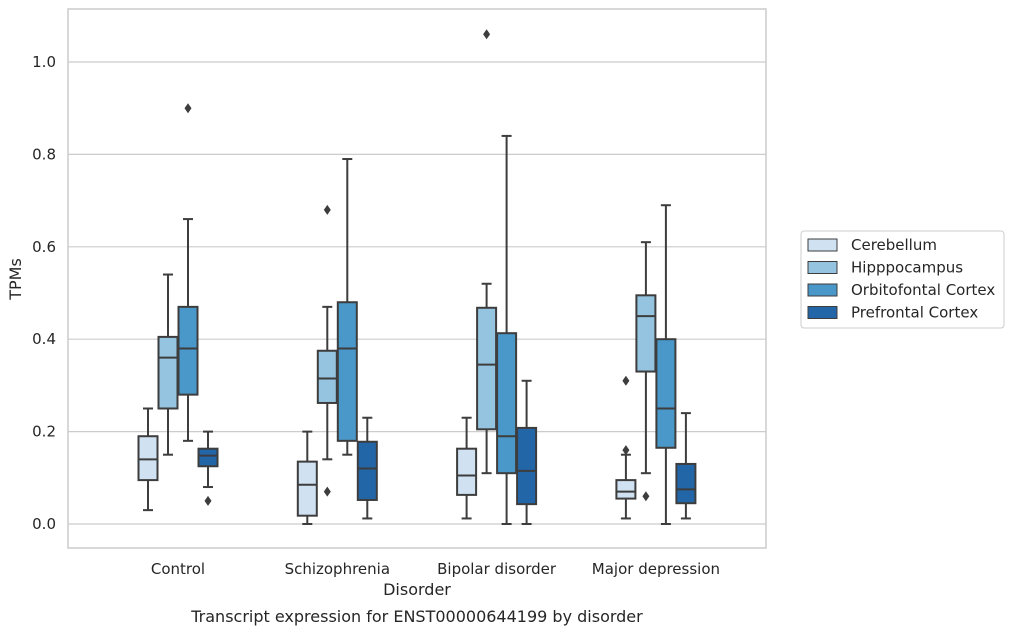 The height and width of the screenshot is (634, 1014). I want to click on y-tick-label: 0.8, so click(44, 154).